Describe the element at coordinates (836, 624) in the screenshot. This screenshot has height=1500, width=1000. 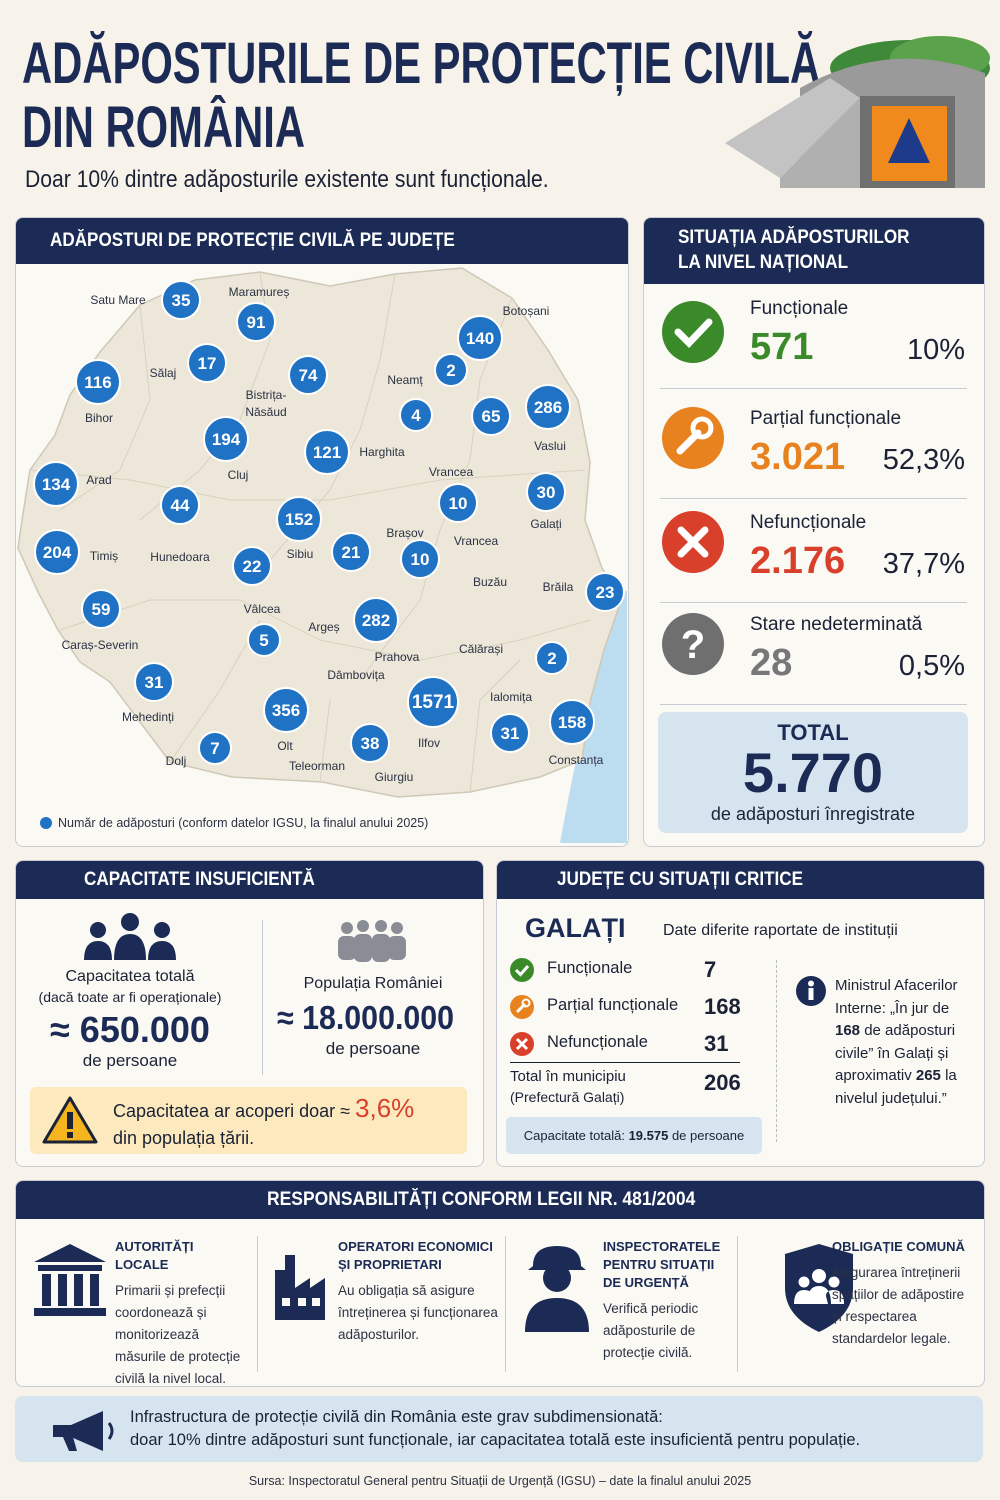
I see `status-label: Stare nedeterminată` at that location.